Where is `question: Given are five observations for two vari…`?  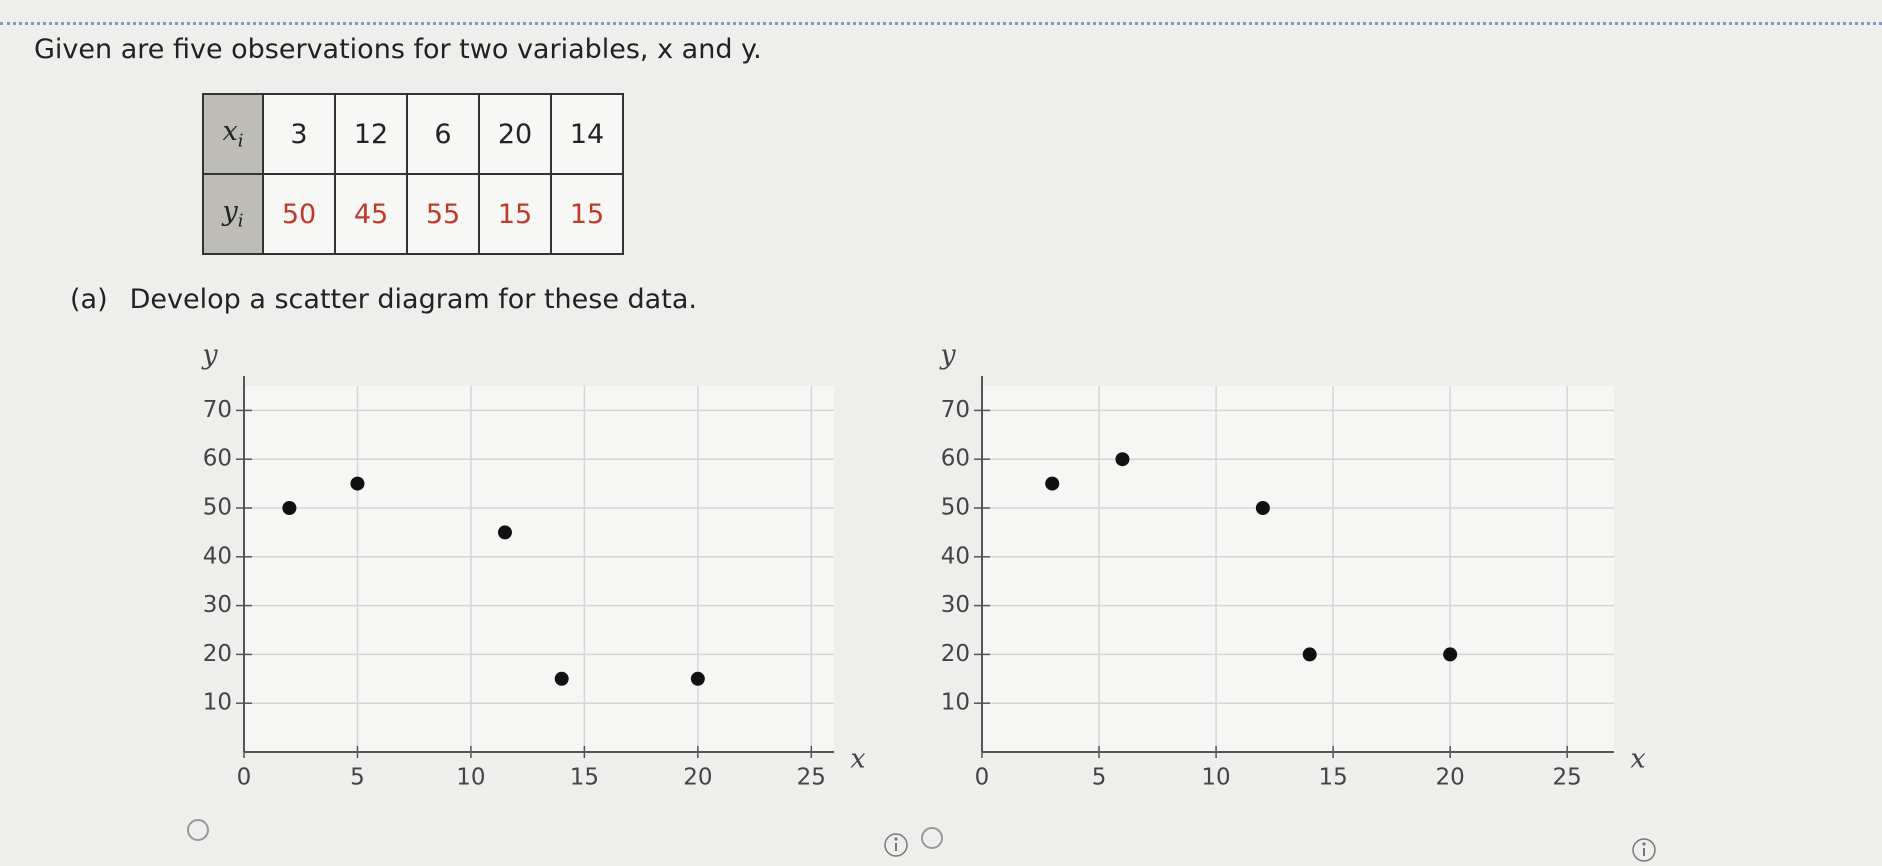
question: Given are five observations for two vari… is located at coordinates (398, 49).